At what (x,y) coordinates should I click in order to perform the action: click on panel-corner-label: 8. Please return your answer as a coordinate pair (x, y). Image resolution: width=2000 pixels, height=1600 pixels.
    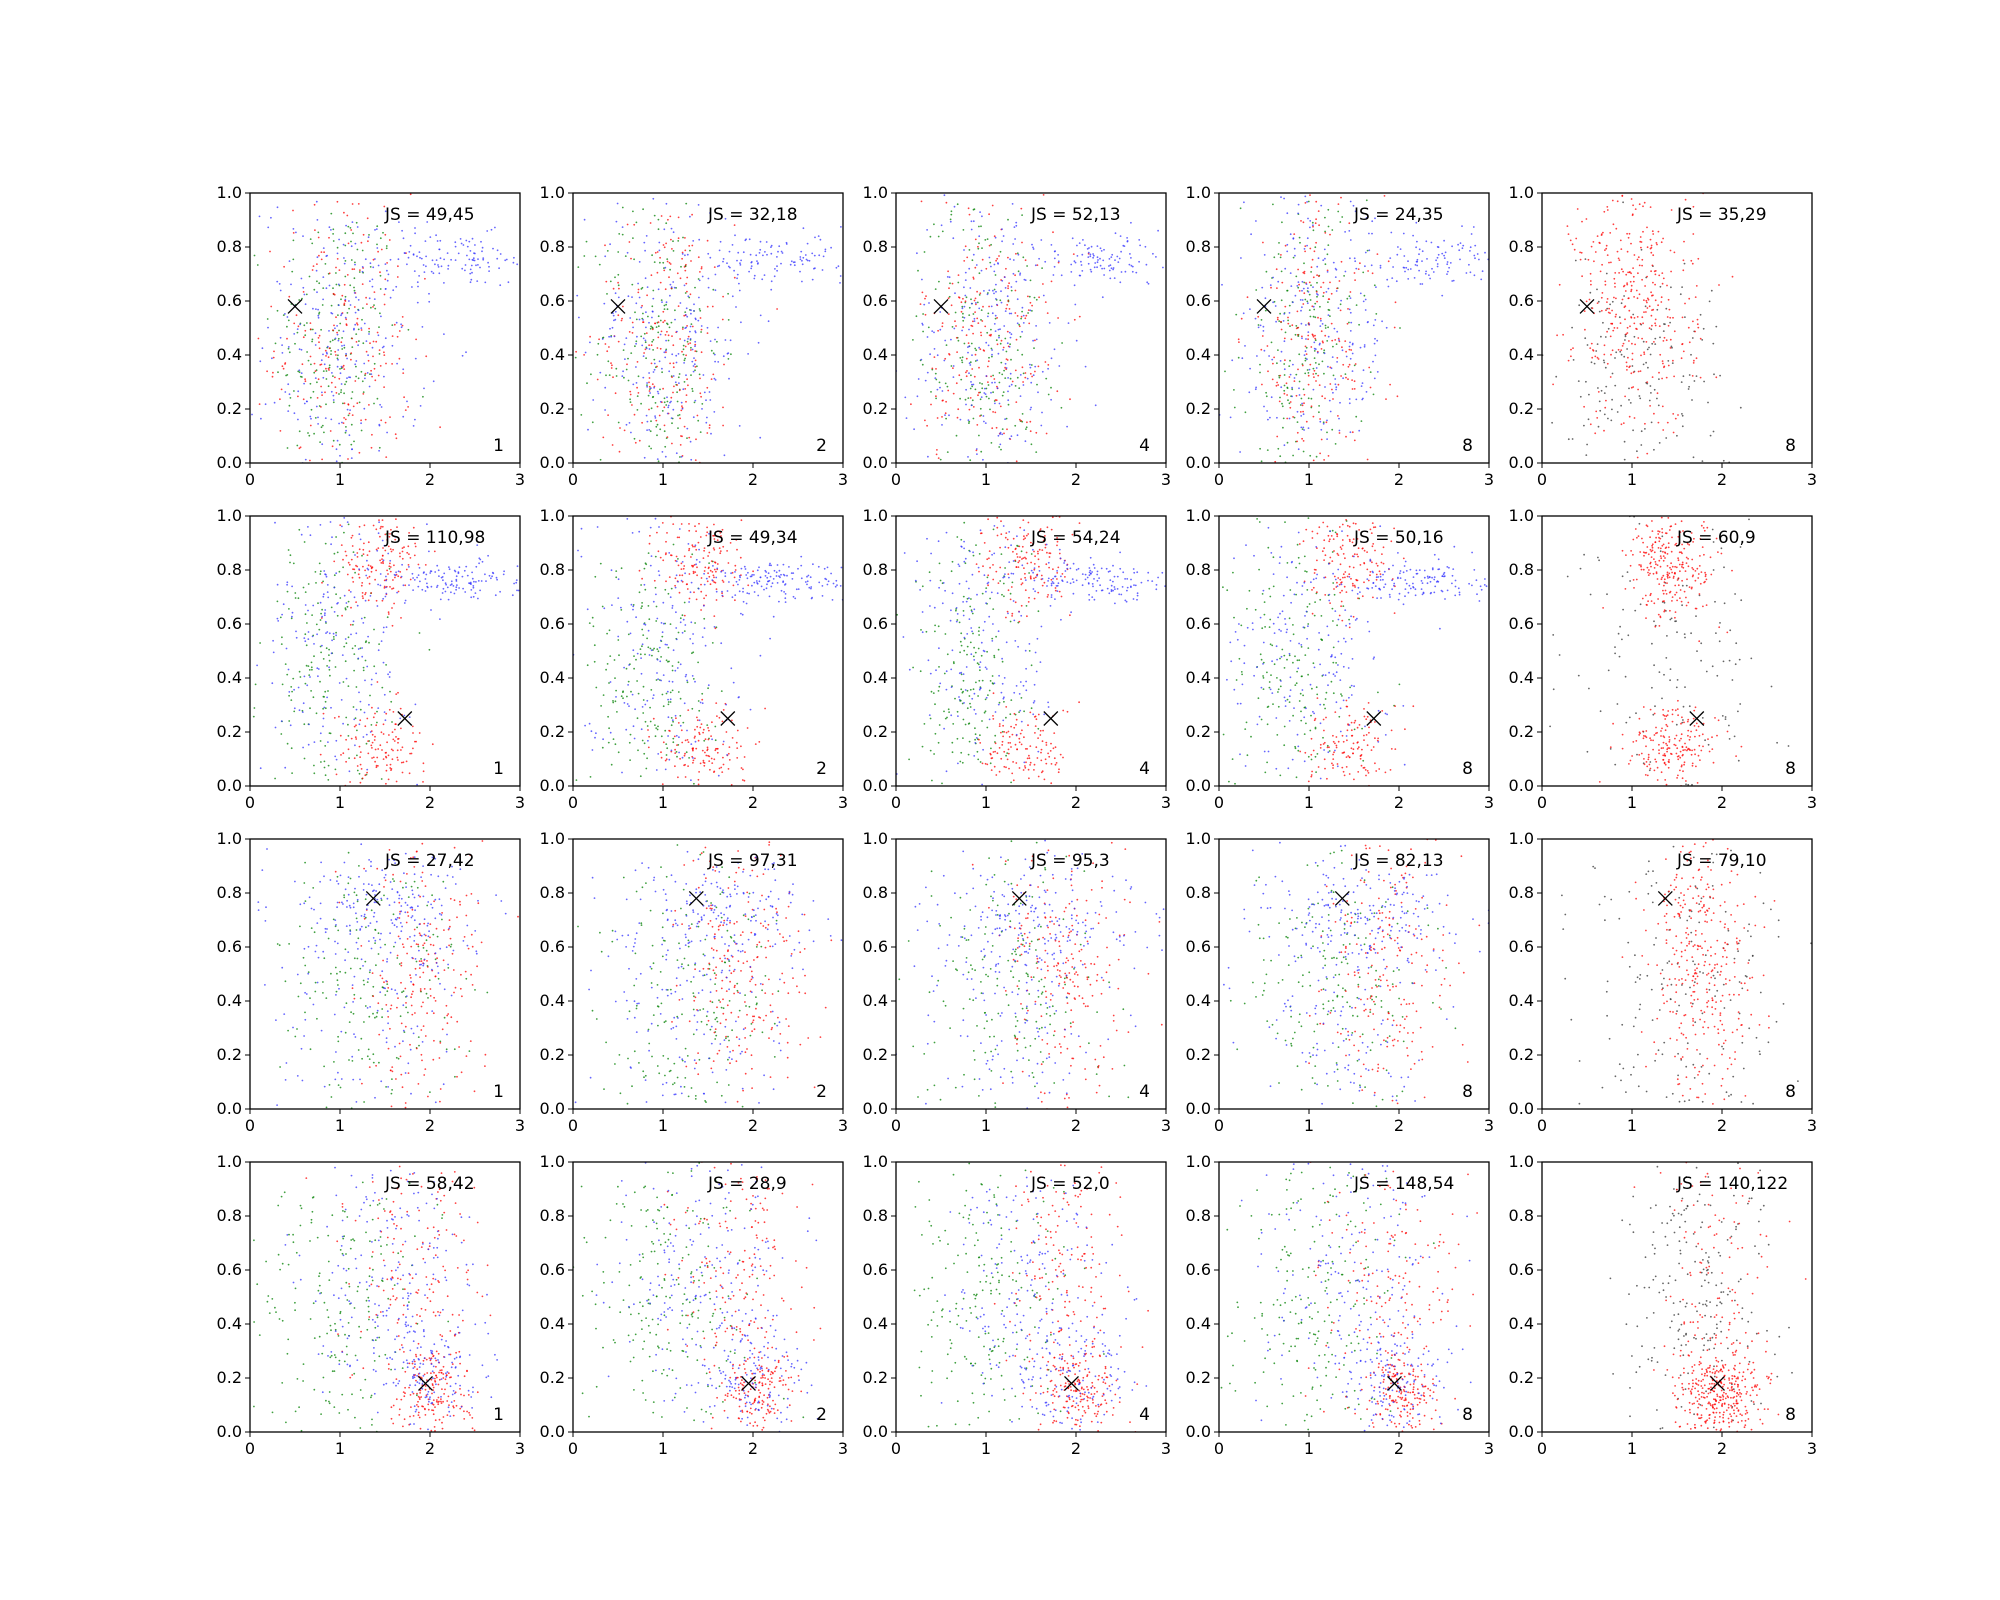
    Looking at the image, I should click on (1467, 446).